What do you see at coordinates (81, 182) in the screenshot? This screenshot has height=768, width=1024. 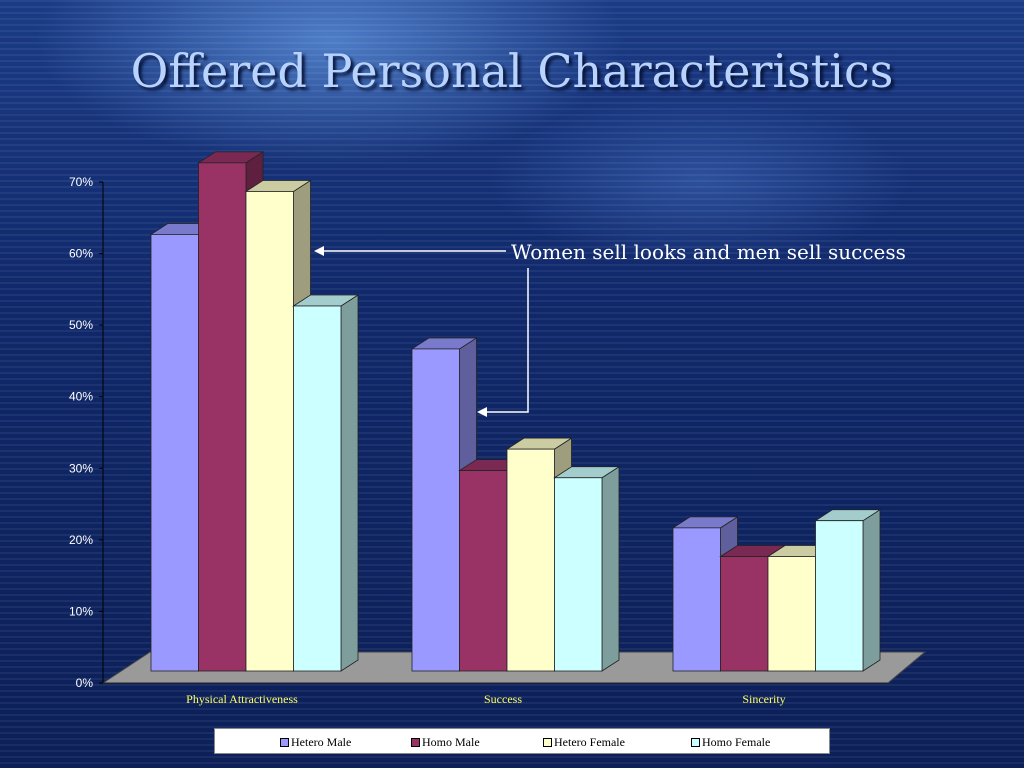 I see `y-tick-label: 70%` at bounding box center [81, 182].